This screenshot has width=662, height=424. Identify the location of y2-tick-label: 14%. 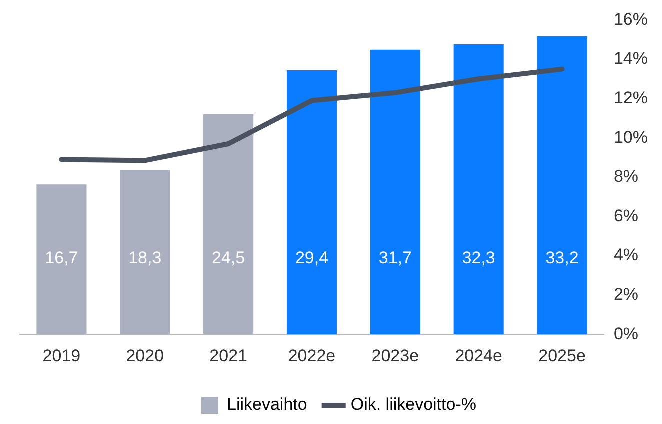
(631, 58).